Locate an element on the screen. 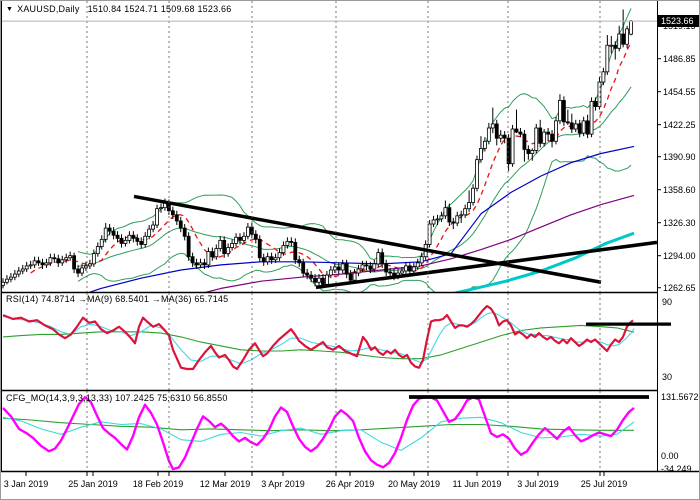  rsi-ma36-line is located at coordinates (318, 342).